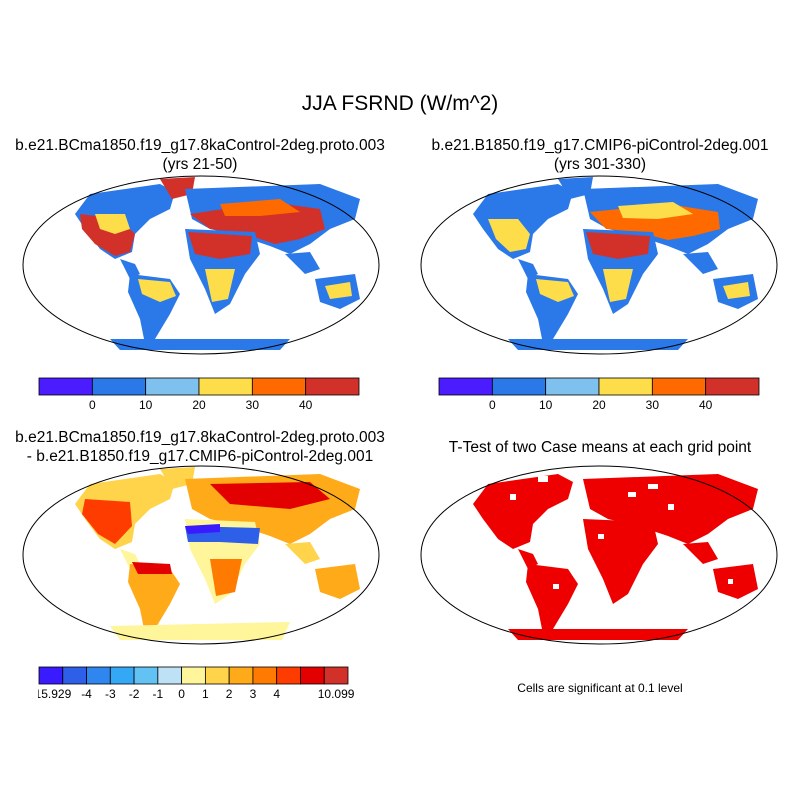 The height and width of the screenshot is (800, 800). I want to click on colorbar-label: -4, so click(86, 694).